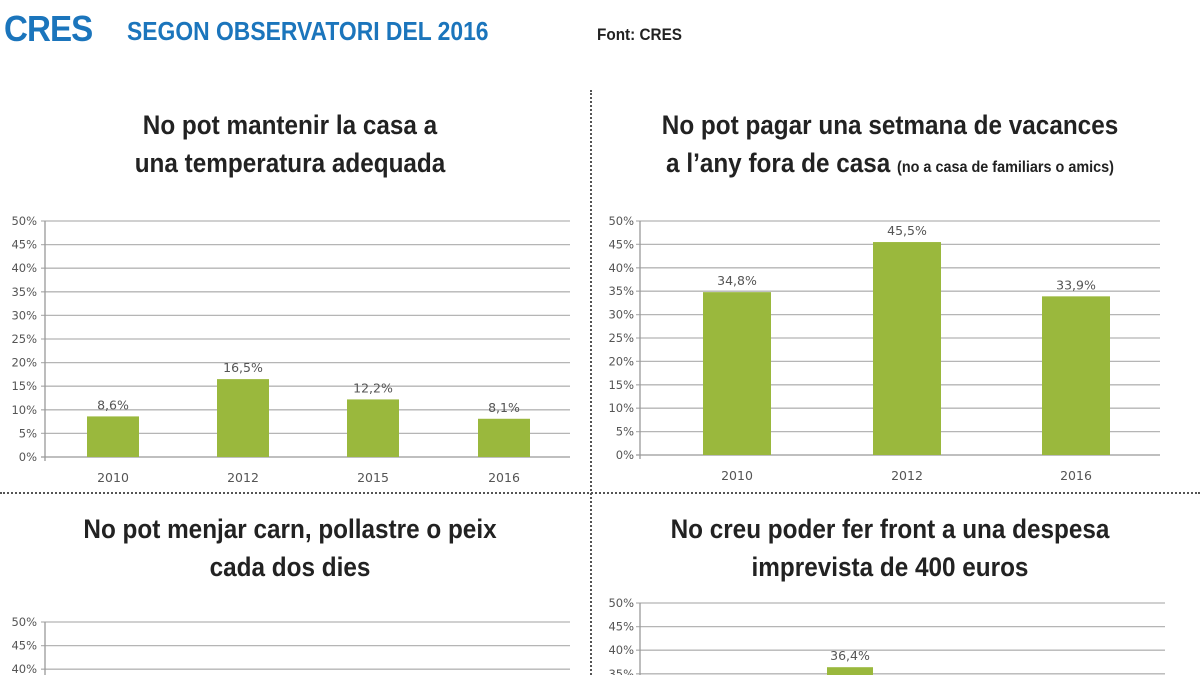 This screenshot has width=1200, height=675. What do you see at coordinates (24, 268) in the screenshot?
I see `chart-1-ytick-label: 40%` at bounding box center [24, 268].